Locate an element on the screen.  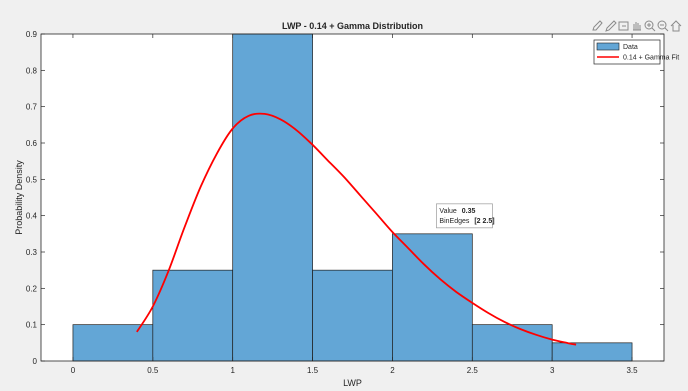
axes-toolbar is located at coordinates (637, 26).